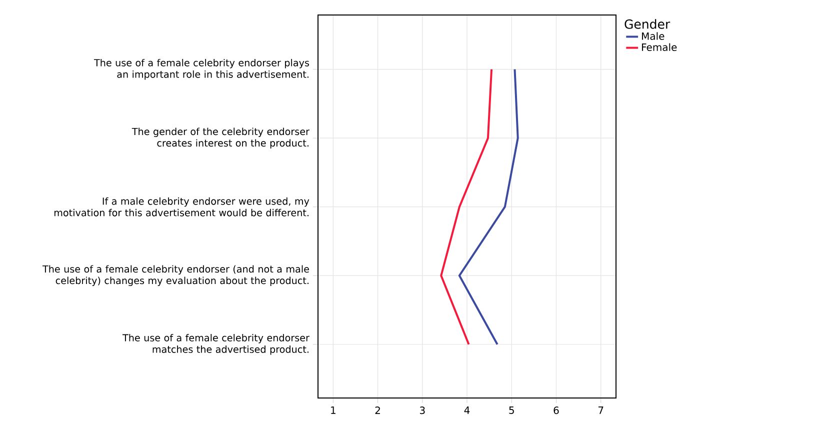 Image resolution: width=813 pixels, height=435 pixels. Describe the element at coordinates (467, 410) in the screenshot. I see `x-tick-label: 4` at that location.